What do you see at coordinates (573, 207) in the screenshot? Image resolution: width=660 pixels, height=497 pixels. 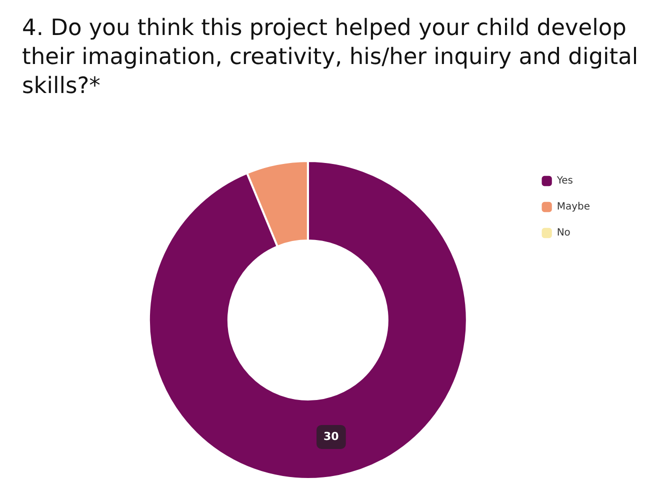 I see `legend-label: Maybe` at bounding box center [573, 207].